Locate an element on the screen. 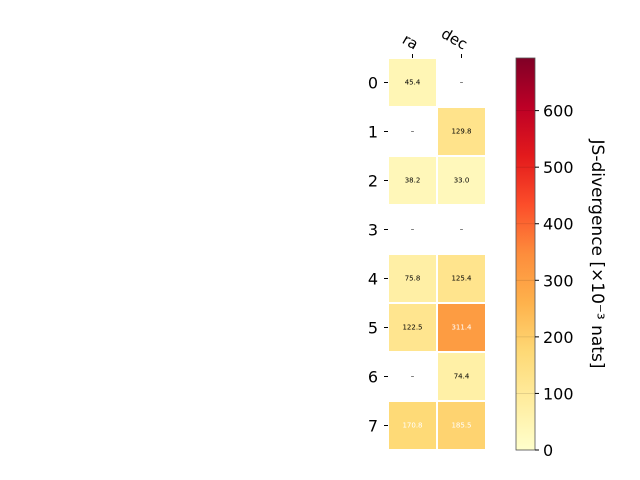 The height and width of the screenshot is (480, 640). cell-label: 38.2 is located at coordinates (413, 181).